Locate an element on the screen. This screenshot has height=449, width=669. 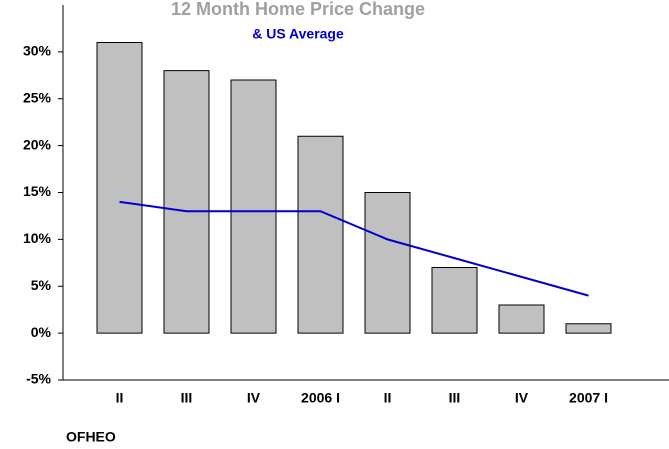
x-tick-label: 2007 I is located at coordinates (588, 398).